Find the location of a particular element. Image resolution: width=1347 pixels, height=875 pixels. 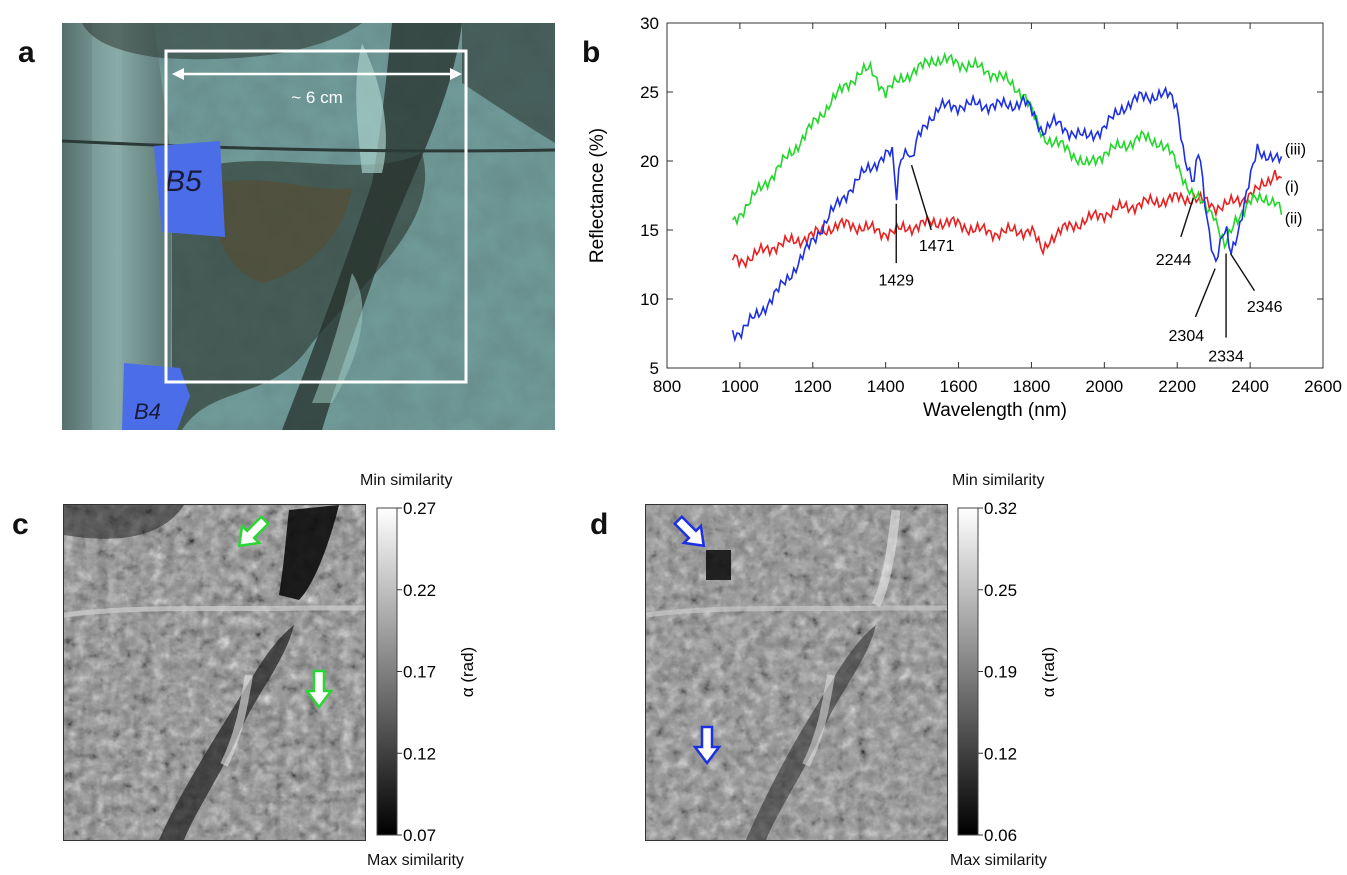

series-end-label: (i) is located at coordinates (1292, 187).